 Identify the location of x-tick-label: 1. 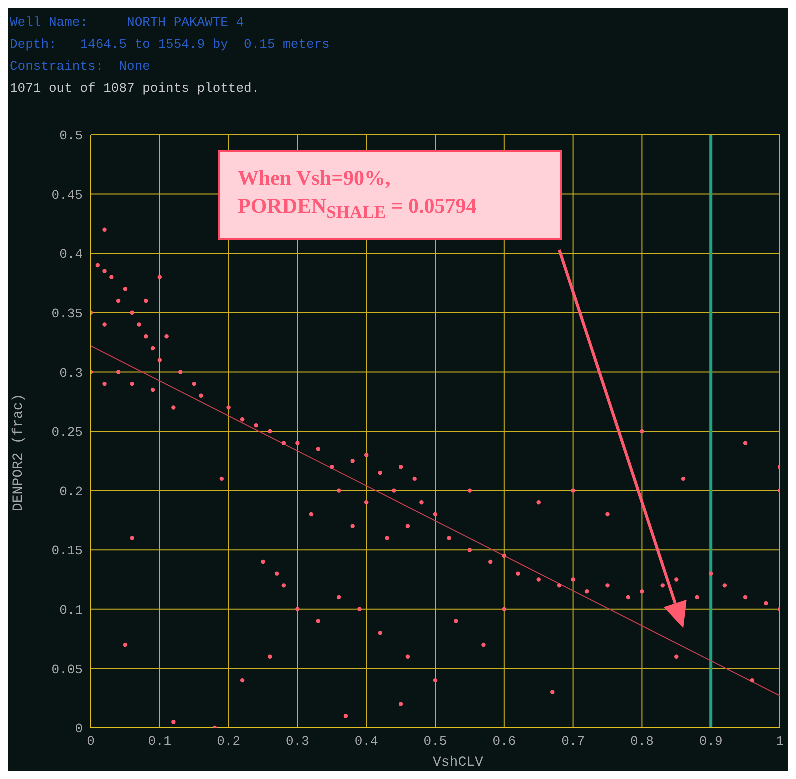
(780, 742).